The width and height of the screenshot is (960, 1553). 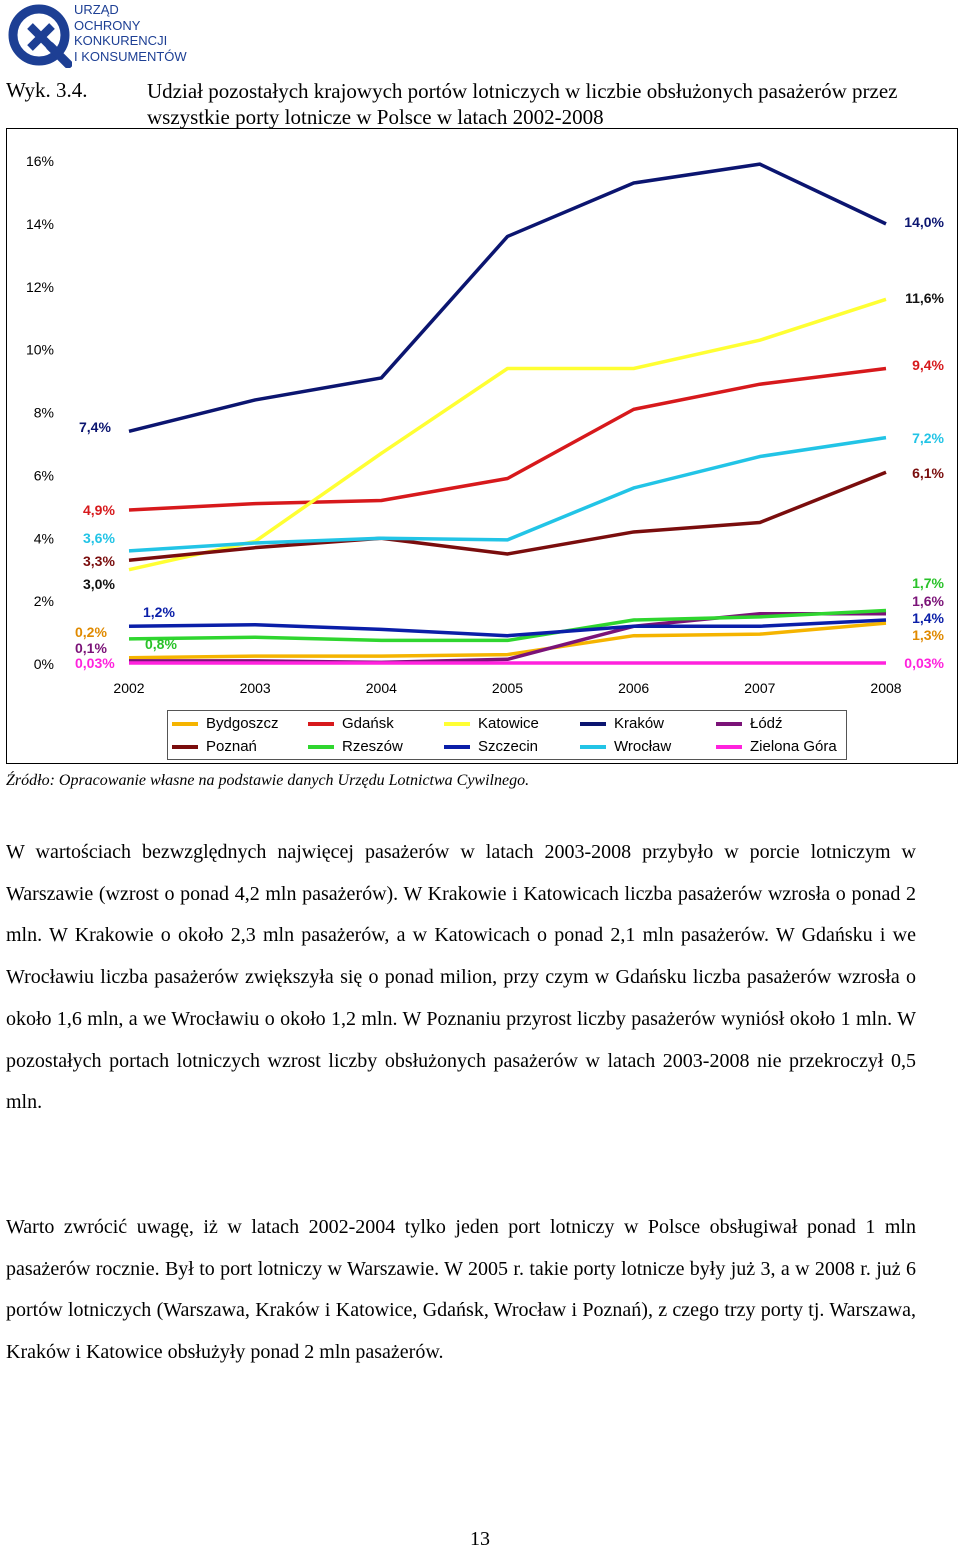 I want to click on y-tick-label: 14%, so click(x=40, y=224).